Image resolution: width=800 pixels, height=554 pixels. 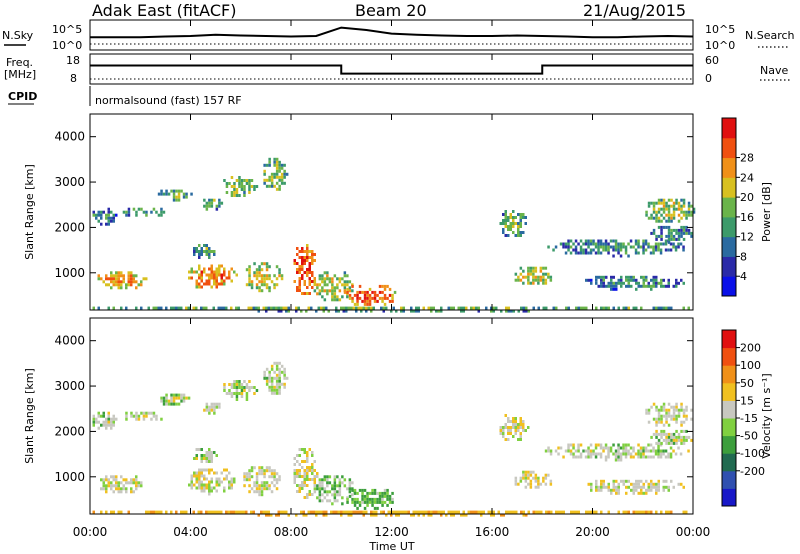 What do you see at coordinates (592, 532) in the screenshot?
I see `time-tick-label: 20:00` at bounding box center [592, 532].